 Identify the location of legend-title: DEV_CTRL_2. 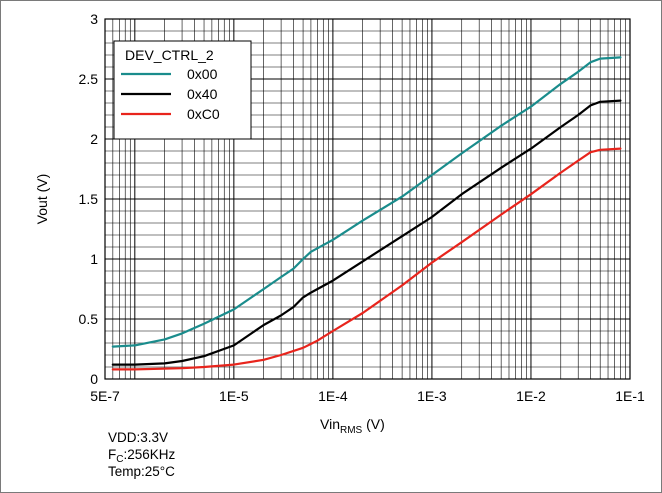
(169, 55).